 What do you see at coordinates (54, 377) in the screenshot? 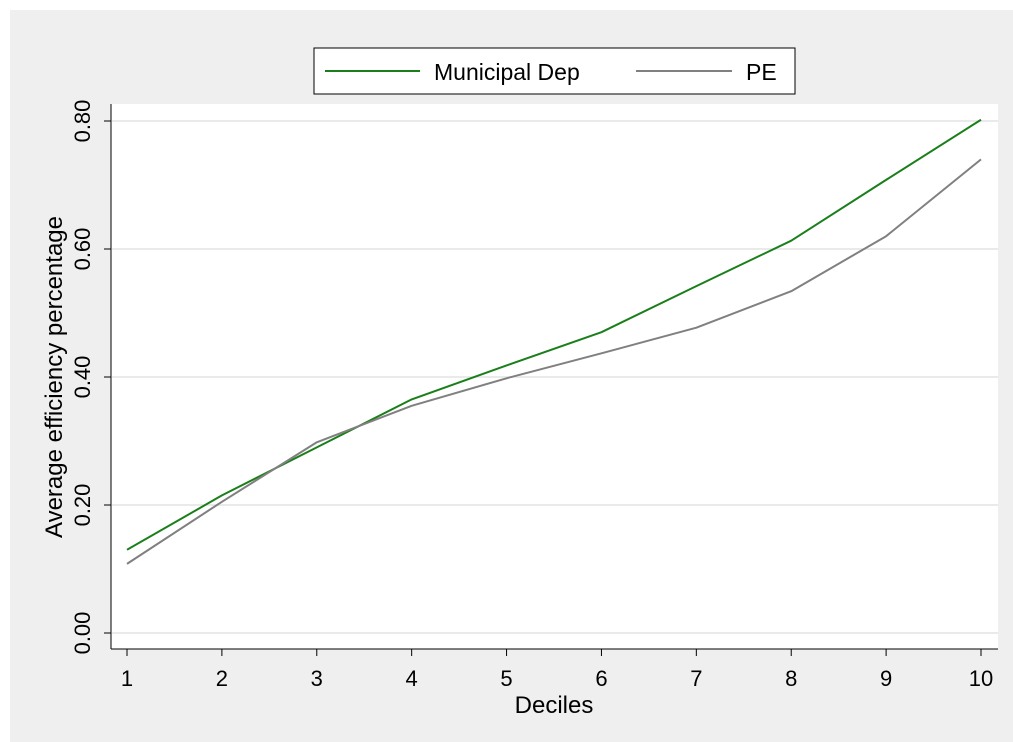
I see `y-axis-label: Average efficiency percentage` at bounding box center [54, 377].